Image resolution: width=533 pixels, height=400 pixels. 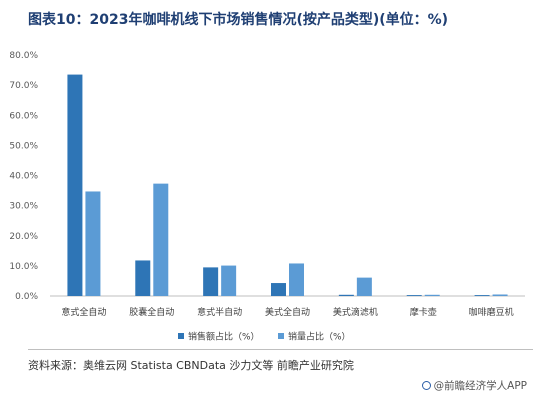 I want to click on y-tick-label: 20.0%, so click(x=23, y=237).